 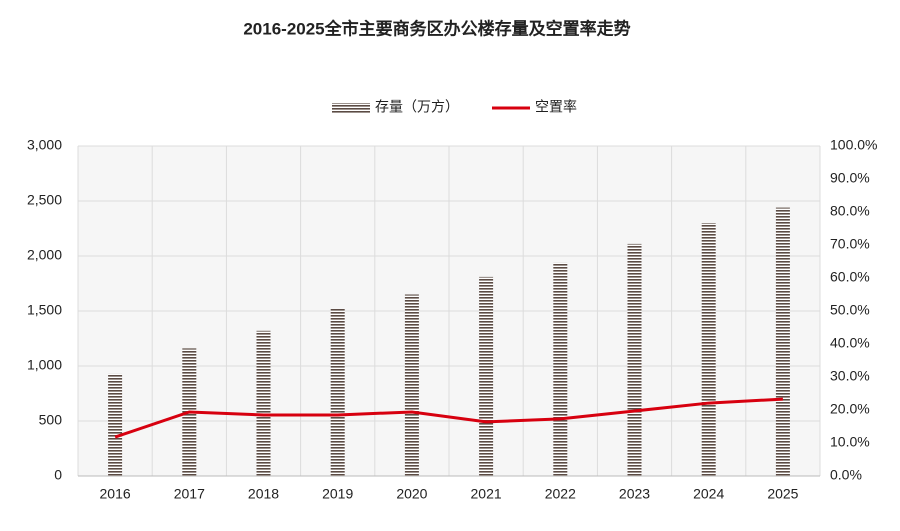 What do you see at coordinates (337, 494) in the screenshot?
I see `x-tick-label: 2019` at bounding box center [337, 494].